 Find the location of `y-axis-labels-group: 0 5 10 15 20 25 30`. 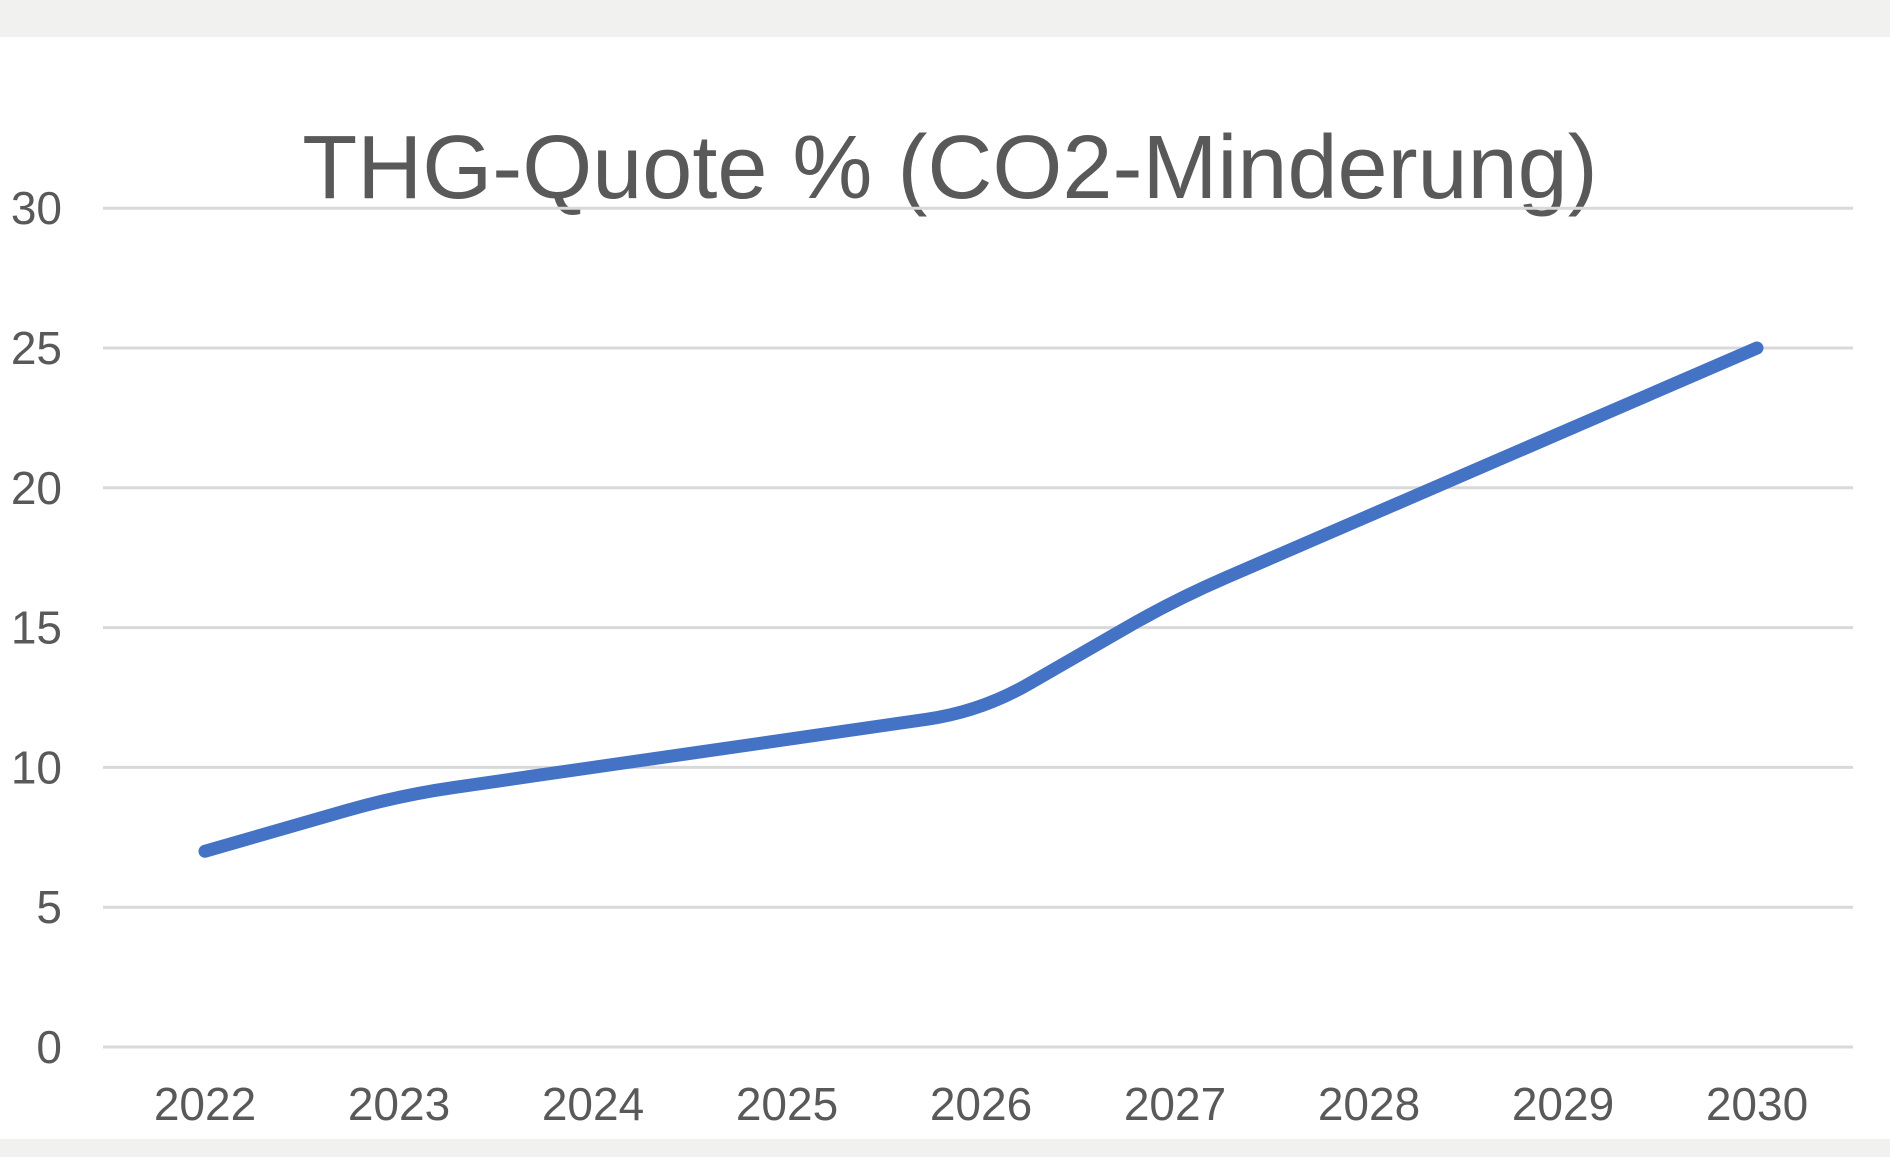

y-axis-labels-group: 0 5 10 15 20 25 30 is located at coordinates (36, 627).